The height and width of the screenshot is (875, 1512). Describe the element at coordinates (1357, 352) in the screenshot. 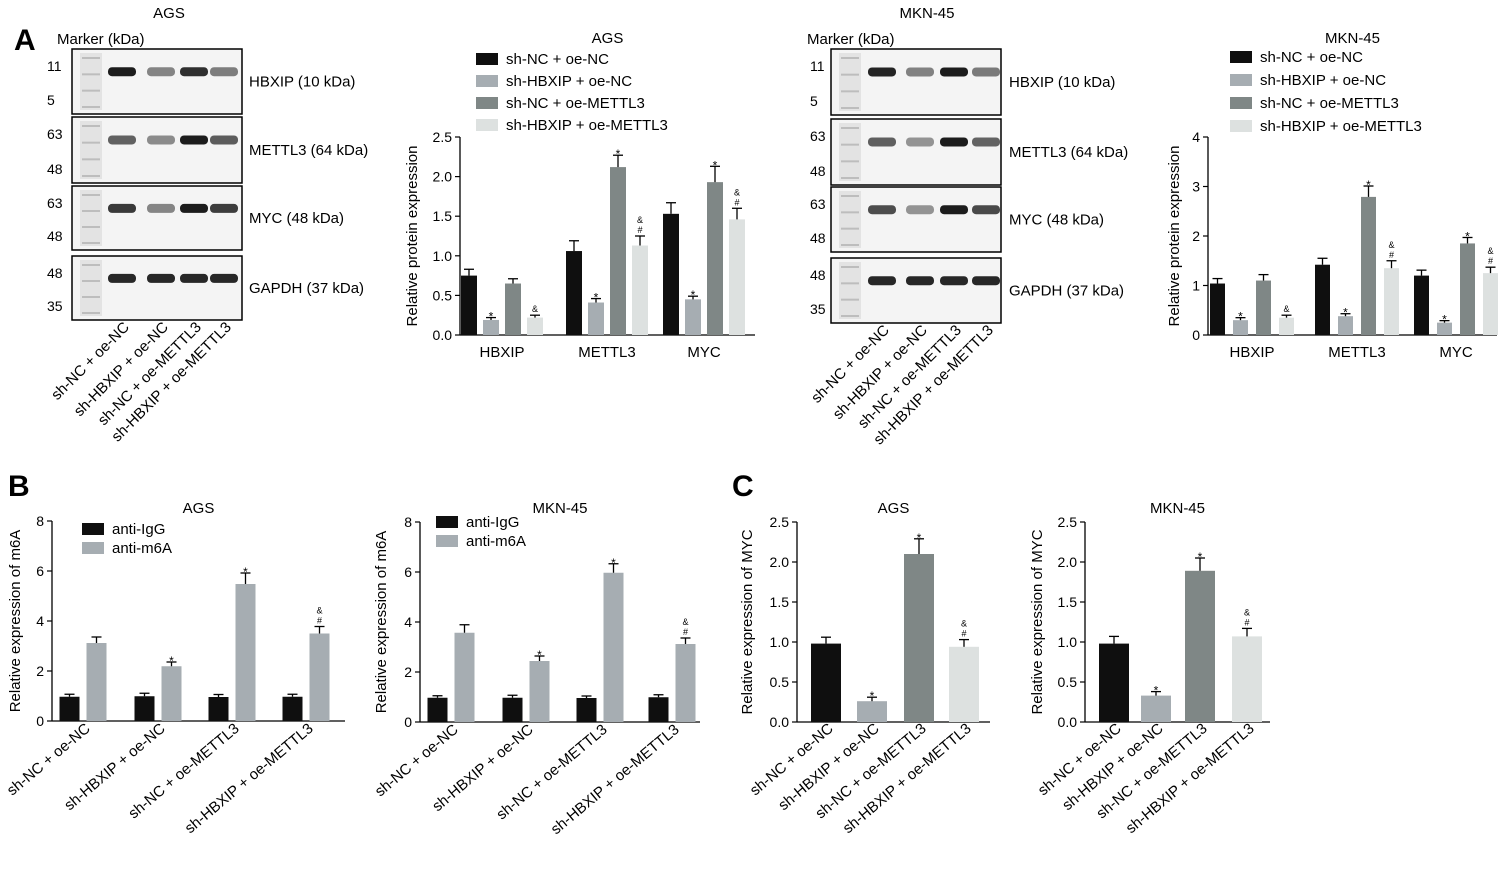

I see `category-label: METTL3` at that location.